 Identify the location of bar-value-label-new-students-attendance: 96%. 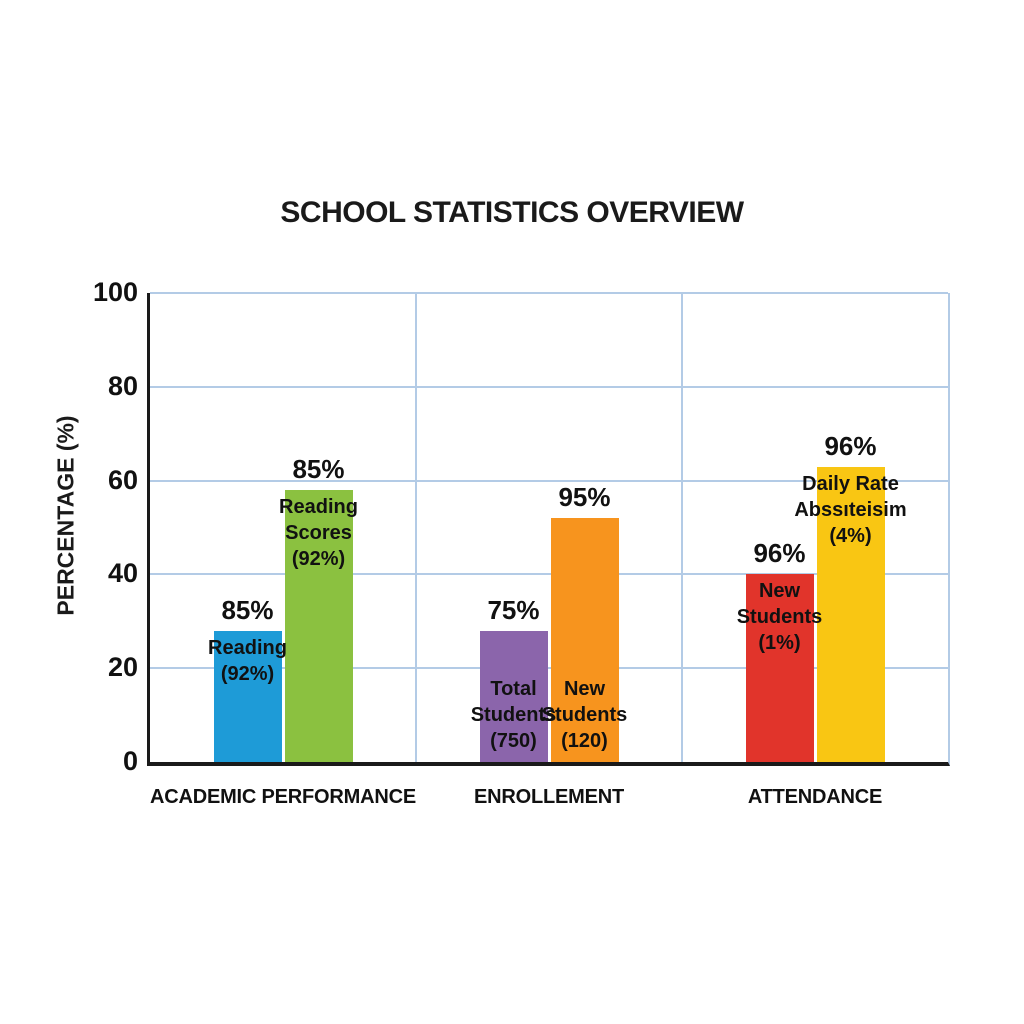
(779, 553).